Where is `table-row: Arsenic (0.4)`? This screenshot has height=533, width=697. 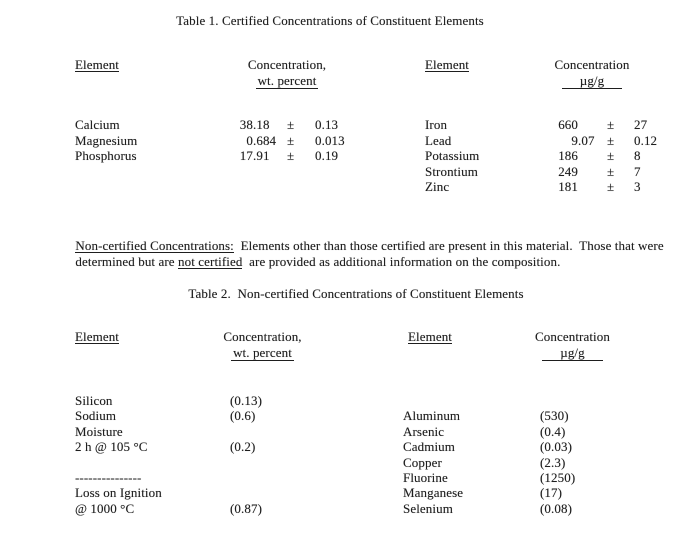 table-row: Arsenic (0.4) is located at coordinates (348, 431).